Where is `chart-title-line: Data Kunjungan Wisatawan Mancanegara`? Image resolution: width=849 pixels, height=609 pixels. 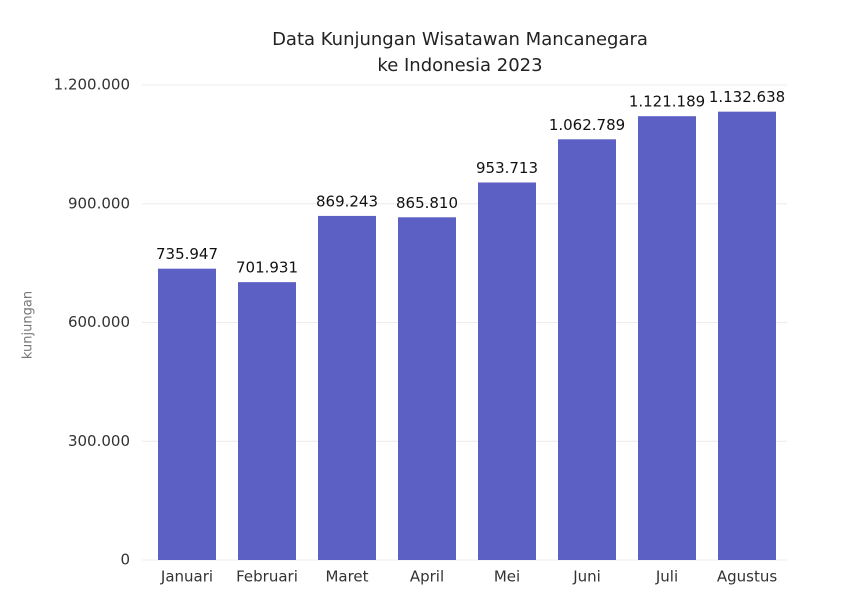
chart-title-line: Data Kunjungan Wisatawan Mancanegara is located at coordinates (460, 39).